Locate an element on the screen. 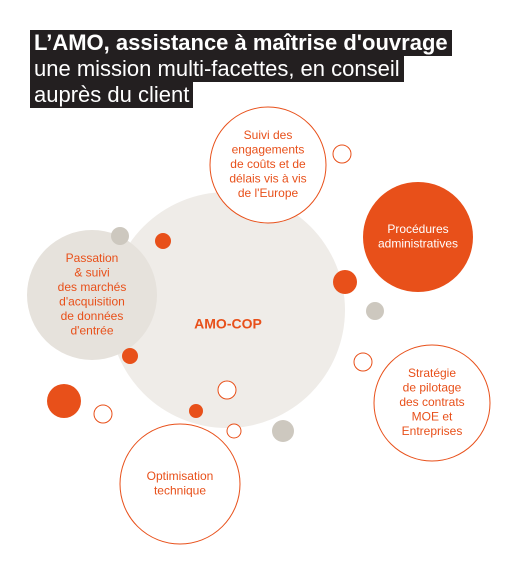 The width and height of the screenshot is (528, 576). node-label: engagements is located at coordinates (268, 150).